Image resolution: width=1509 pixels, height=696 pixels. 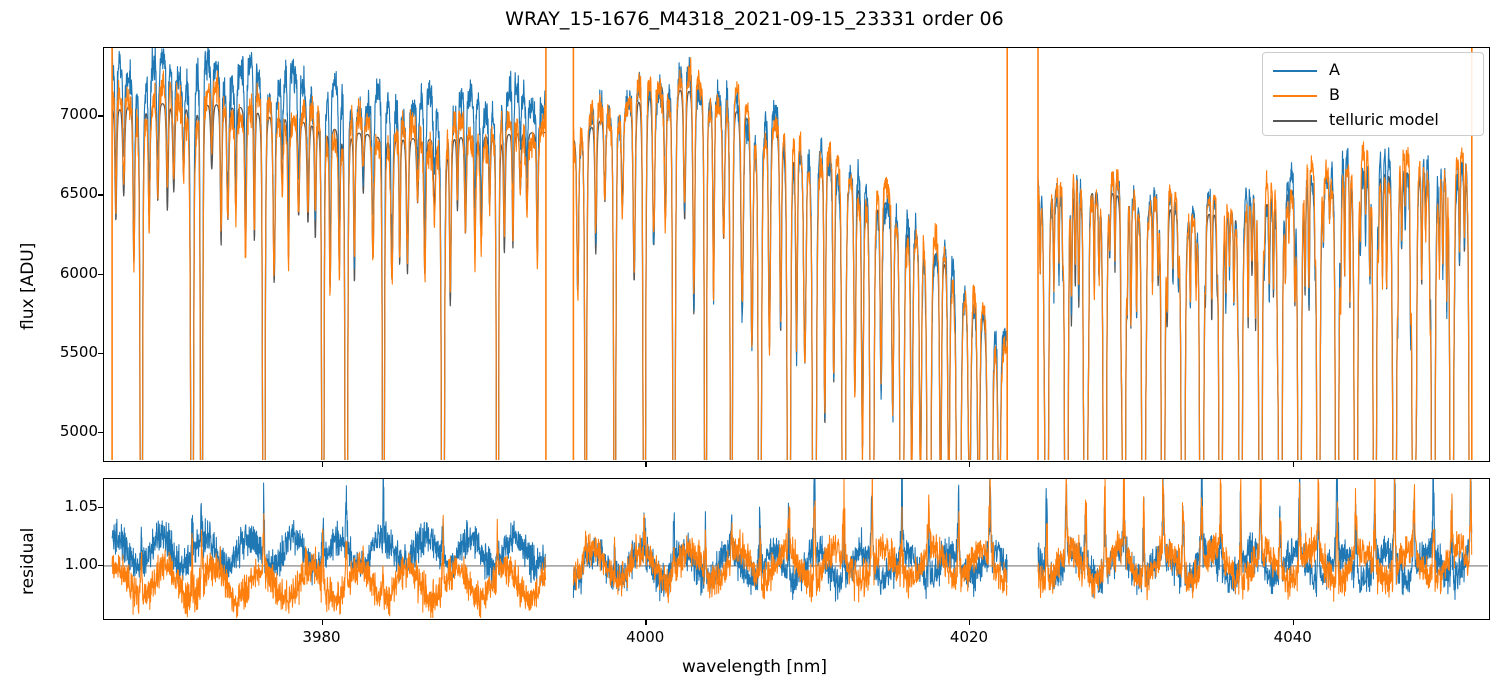 What do you see at coordinates (1253, 300) in the screenshot?
I see `spectrum-B-curve` at bounding box center [1253, 300].